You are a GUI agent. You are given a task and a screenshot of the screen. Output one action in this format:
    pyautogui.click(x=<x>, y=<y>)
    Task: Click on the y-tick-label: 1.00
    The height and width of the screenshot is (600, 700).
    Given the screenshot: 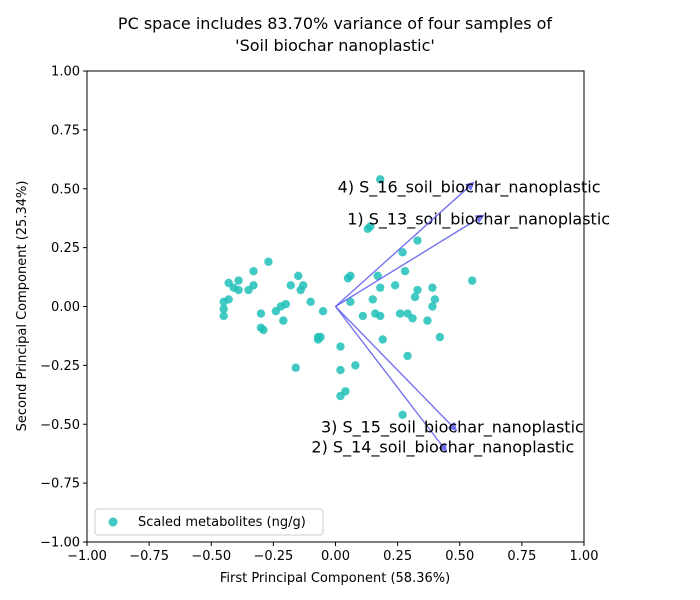 What is the action you would take?
    pyautogui.click(x=65, y=72)
    